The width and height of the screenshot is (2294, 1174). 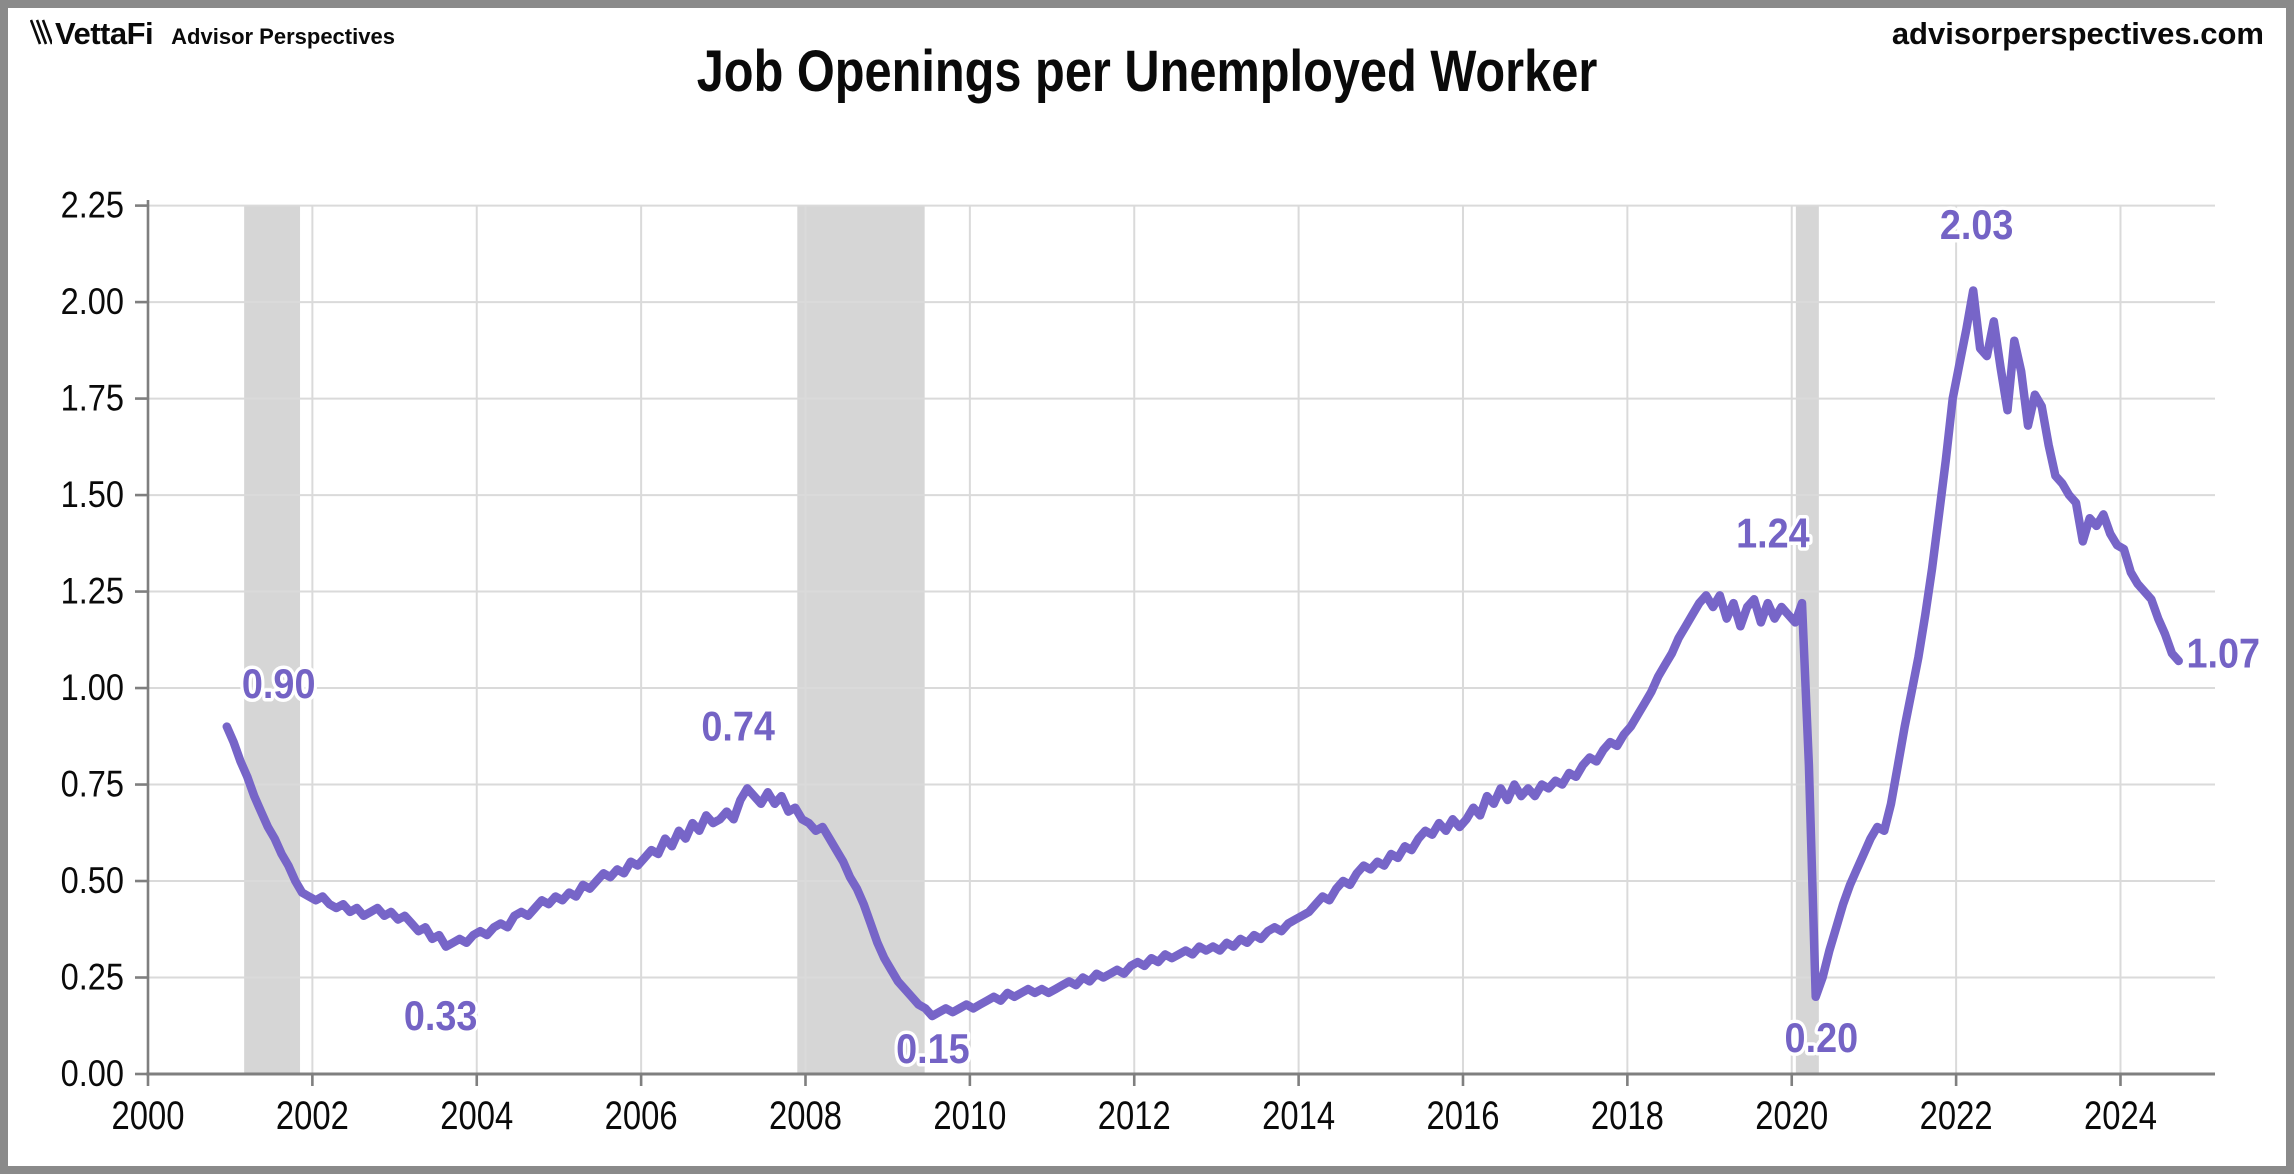 What do you see at coordinates (1147, 71) in the screenshot?
I see `chart-title: Job Openings per Unemployed Worker` at bounding box center [1147, 71].